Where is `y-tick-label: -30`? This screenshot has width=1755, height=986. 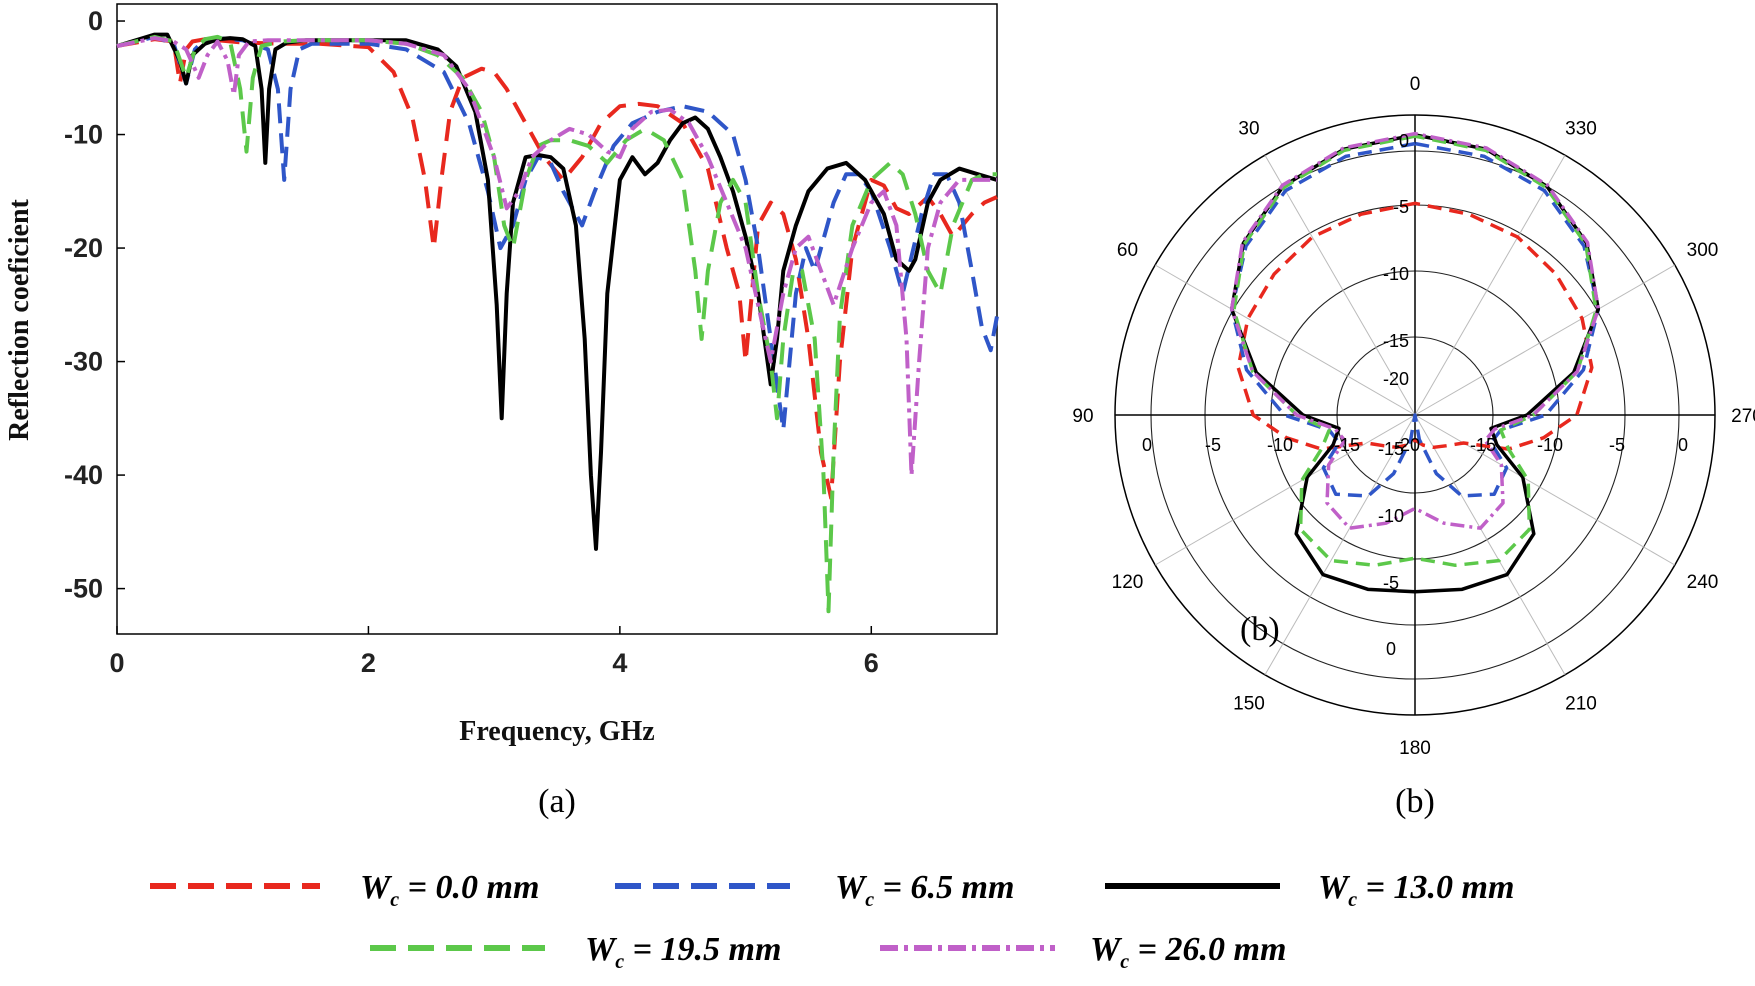 y-tick-label: -30 is located at coordinates (83, 362).